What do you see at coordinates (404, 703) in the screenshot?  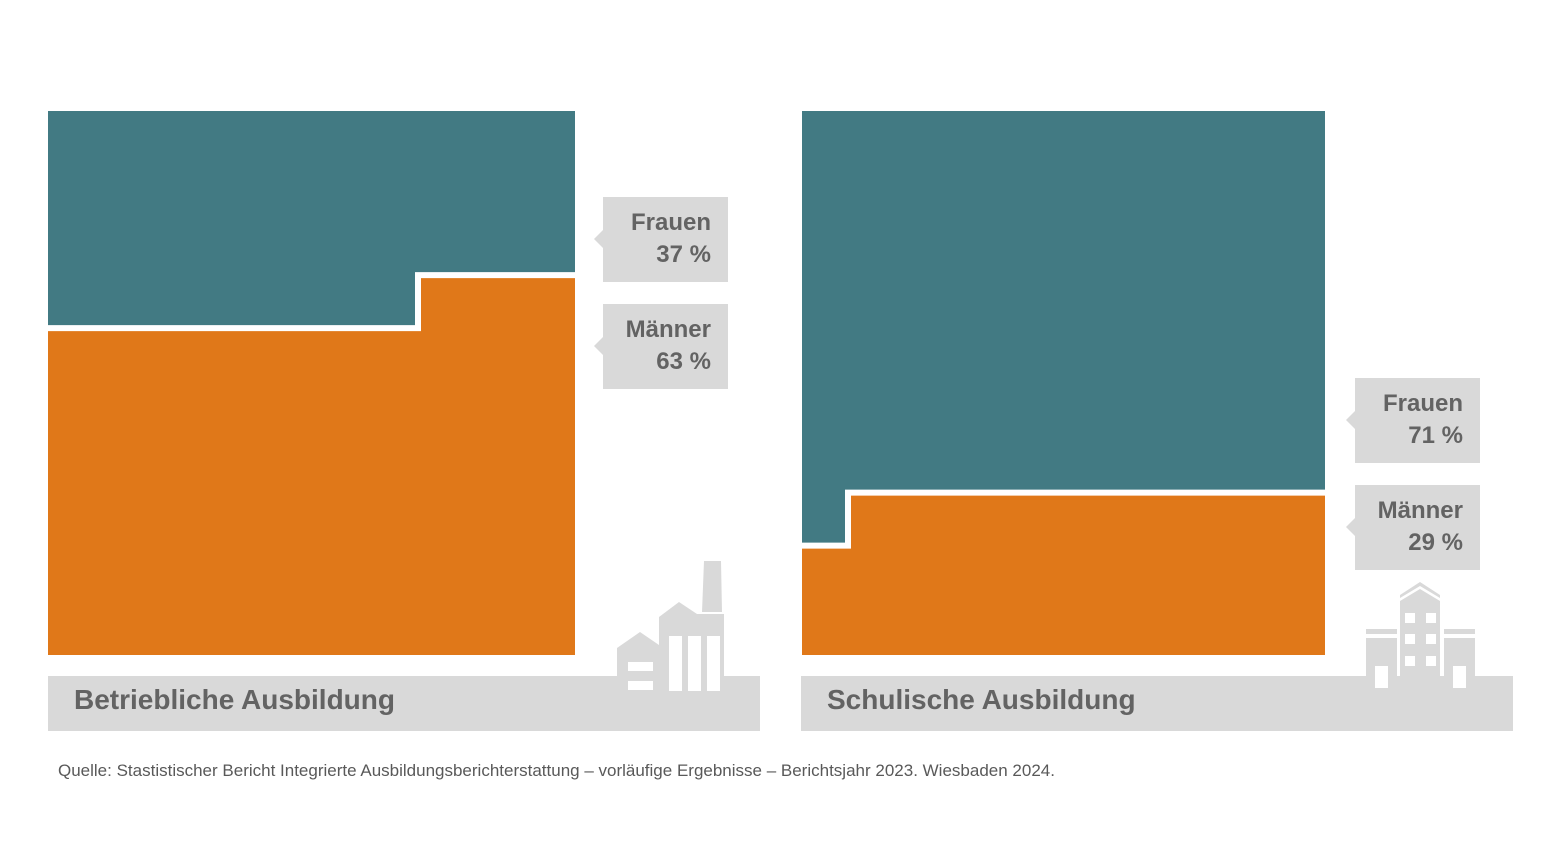 I see `category-bar-betrieblich: Betriebliche Ausbildung` at bounding box center [404, 703].